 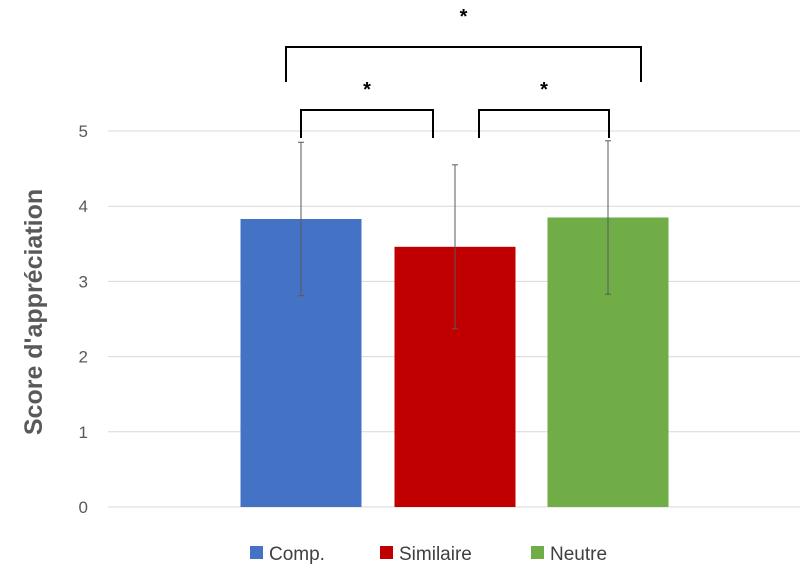 What do you see at coordinates (83, 319) in the screenshot?
I see `y-axis-ticks: 0 1 2 3 4 5` at bounding box center [83, 319].